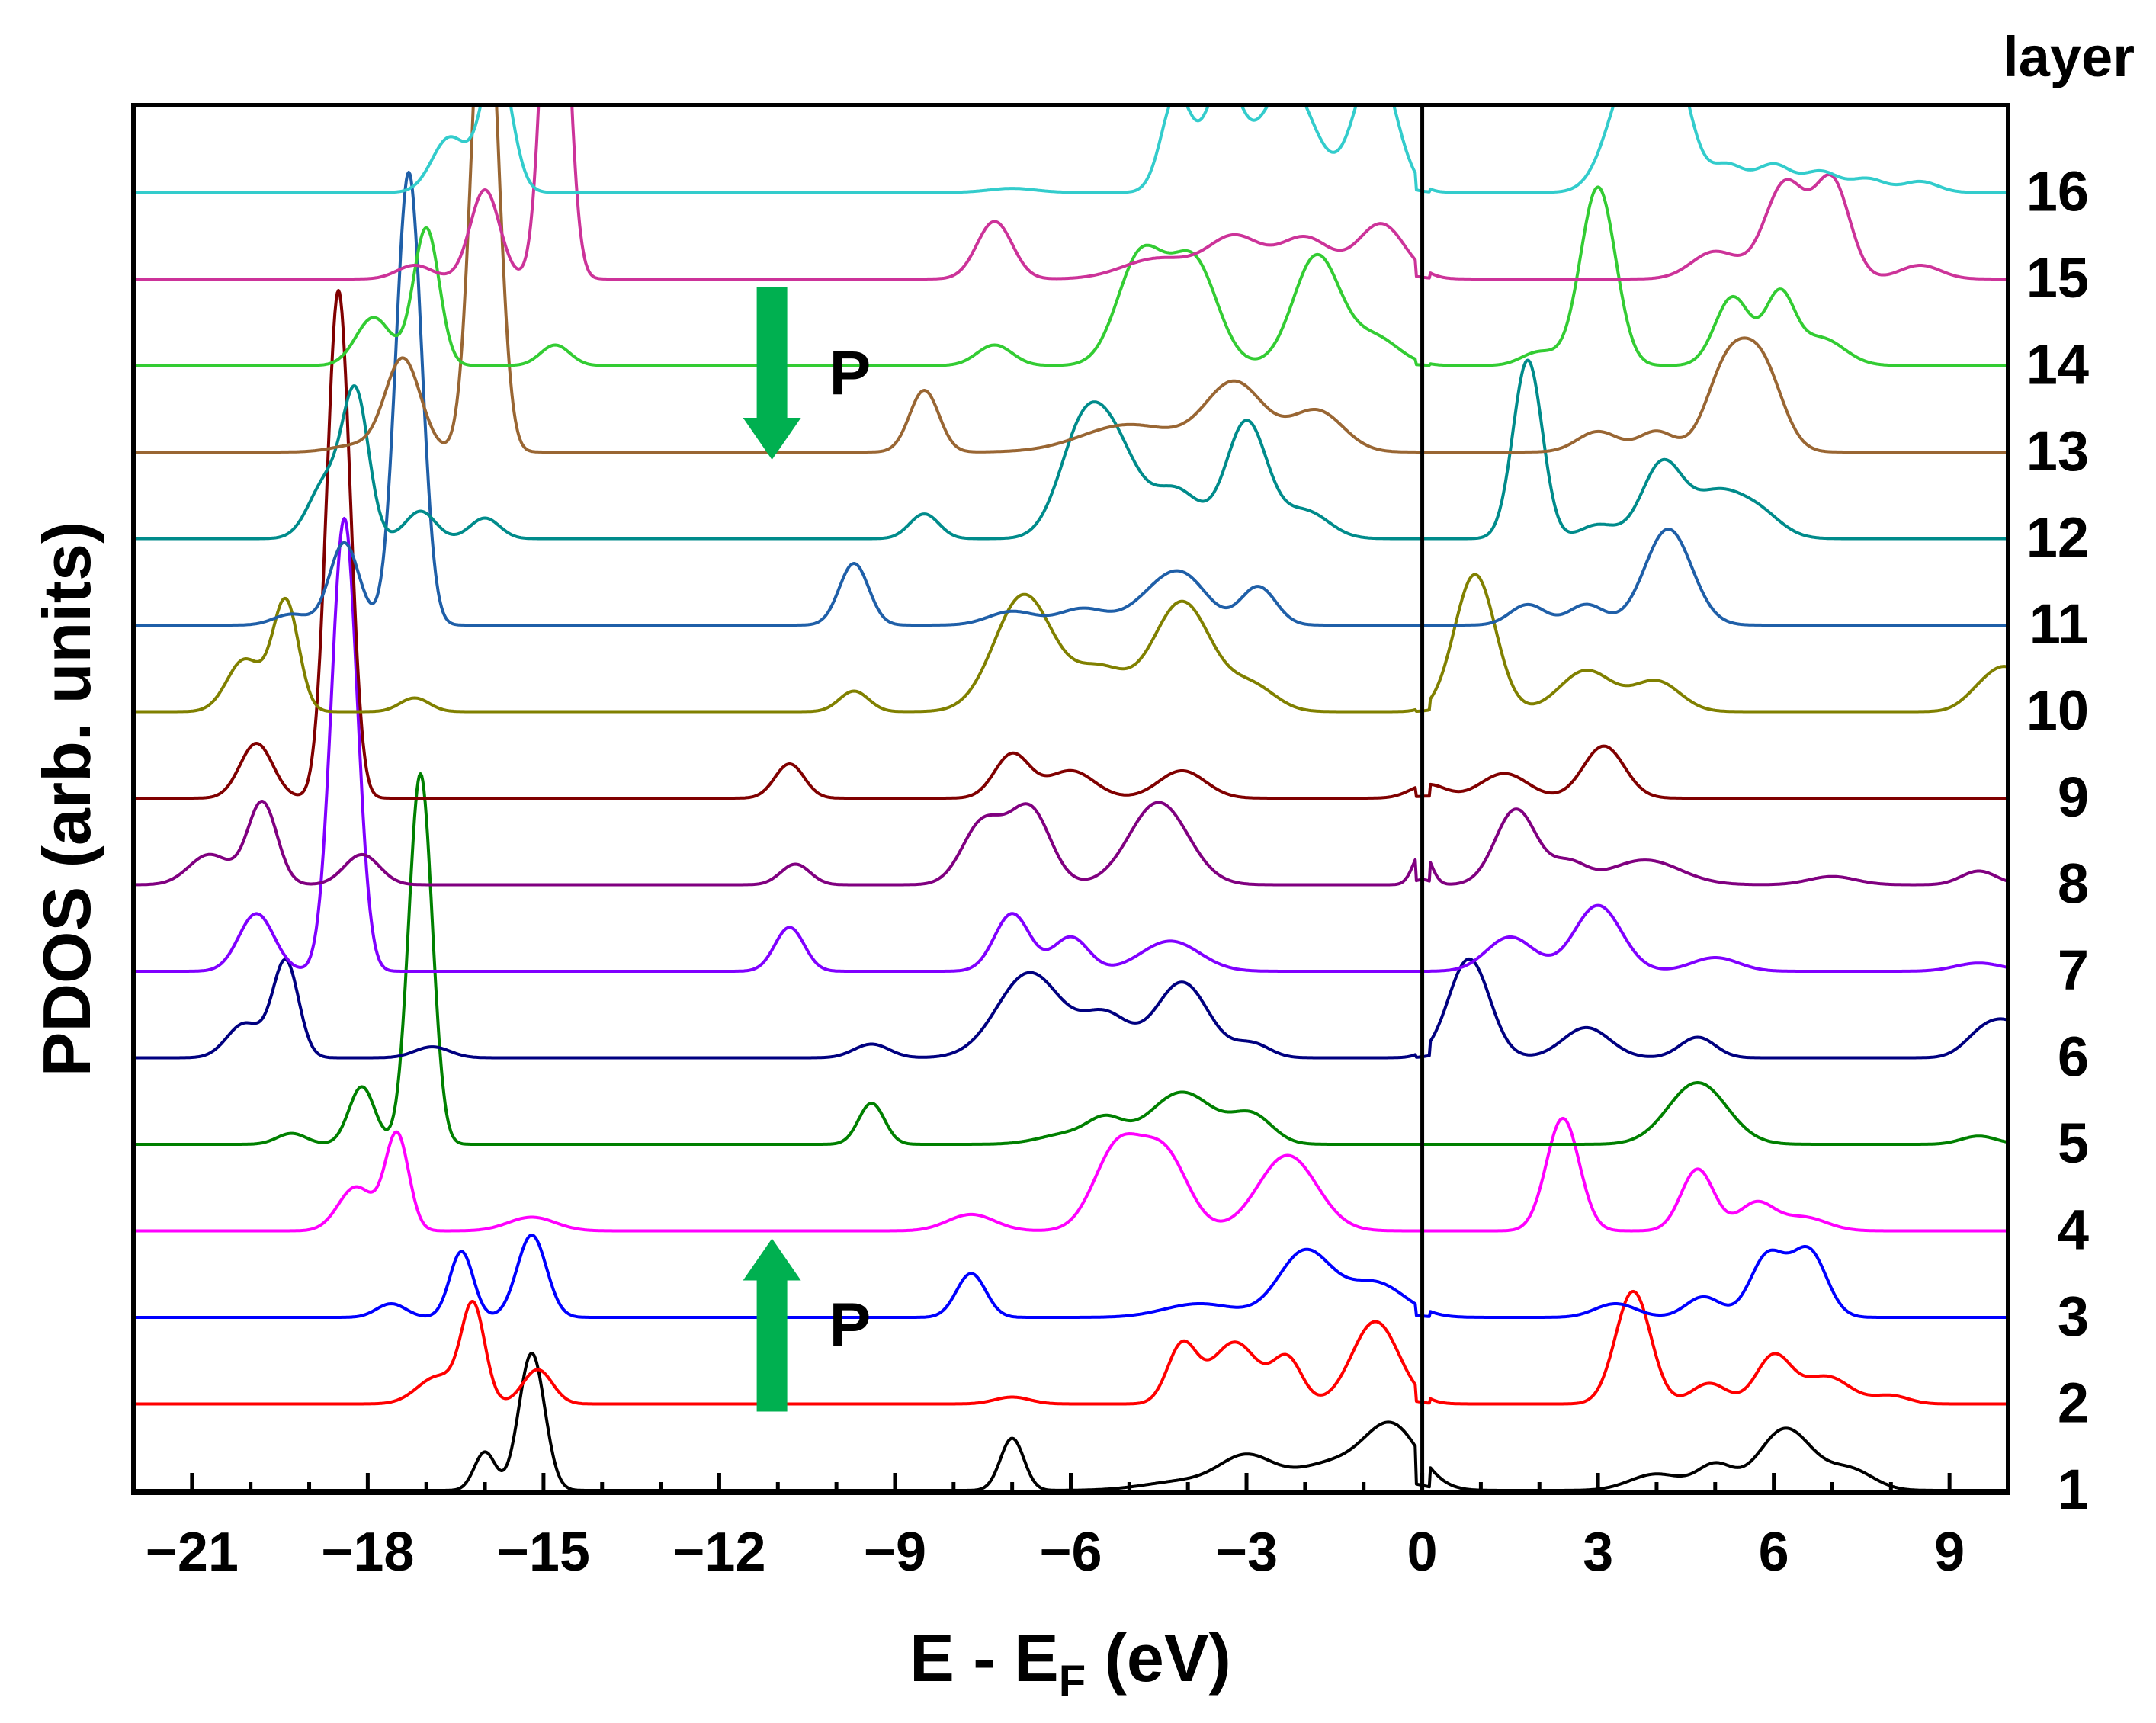 Image resolution: width=2156 pixels, height=1723 pixels. Describe the element at coordinates (2074, 884) in the screenshot. I see `layer-label-8: 8` at that location.